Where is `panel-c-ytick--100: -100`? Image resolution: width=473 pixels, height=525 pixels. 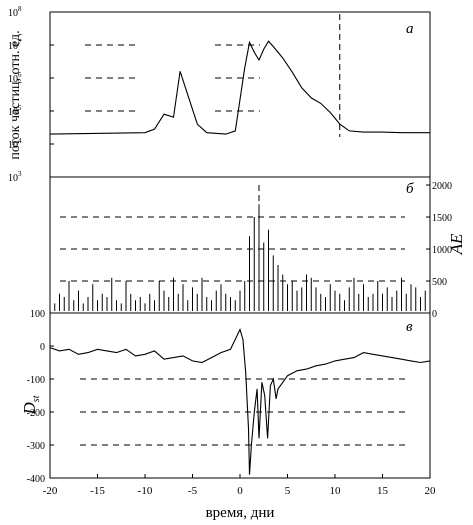 panel-c-ytick--100: -100 is located at coordinates (36, 380).